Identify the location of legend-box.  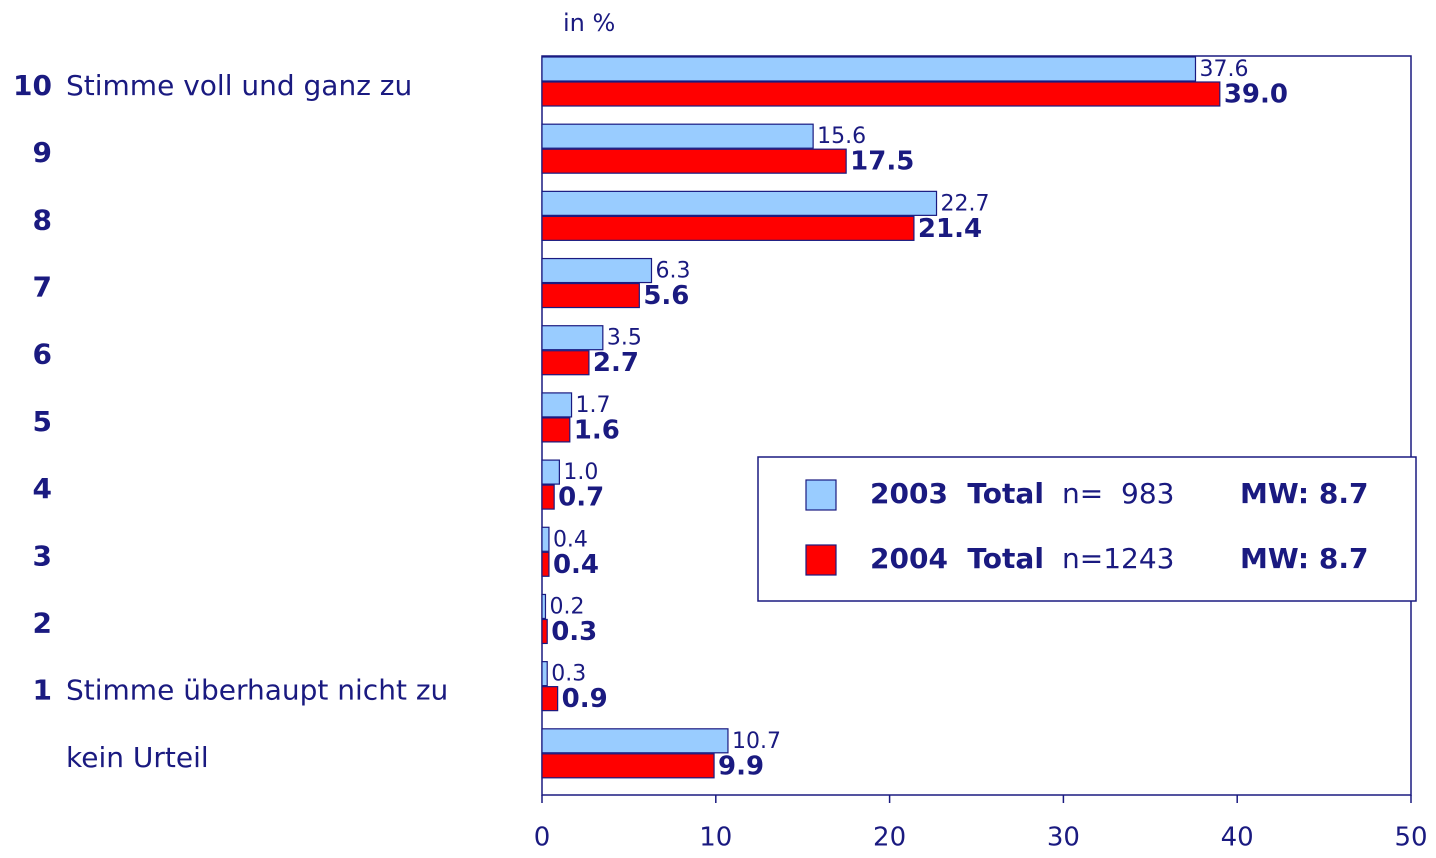
(1087, 529).